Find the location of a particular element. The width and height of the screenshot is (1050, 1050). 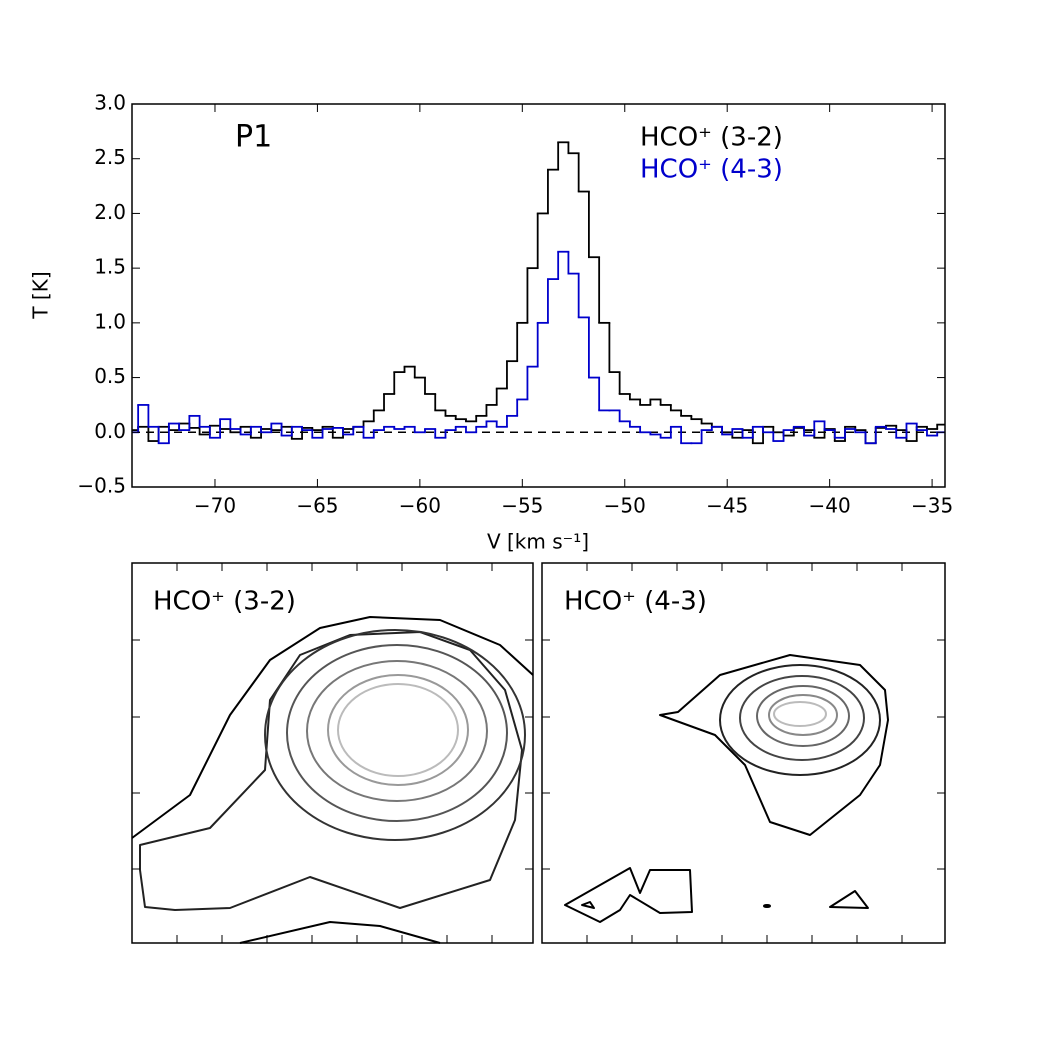

x-tick-label: −60 is located at coordinates (420, 506).